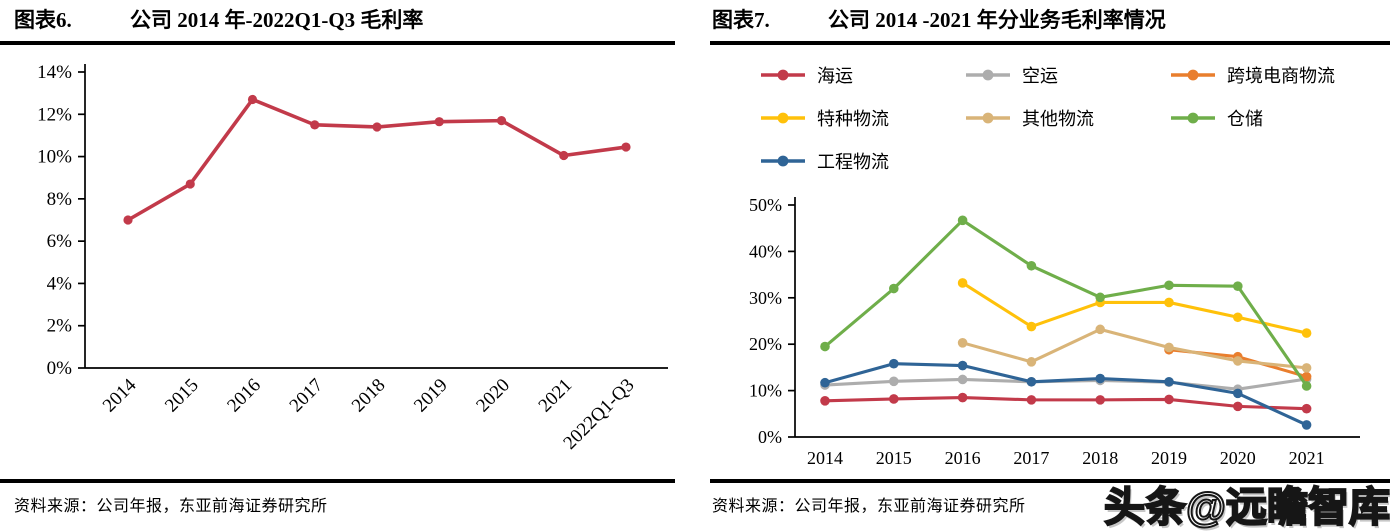 Image resolution: width=1390 pixels, height=532 pixels. What do you see at coordinates (1040, 76) in the screenshot?
I see `legend-label: 空运` at bounding box center [1040, 76].